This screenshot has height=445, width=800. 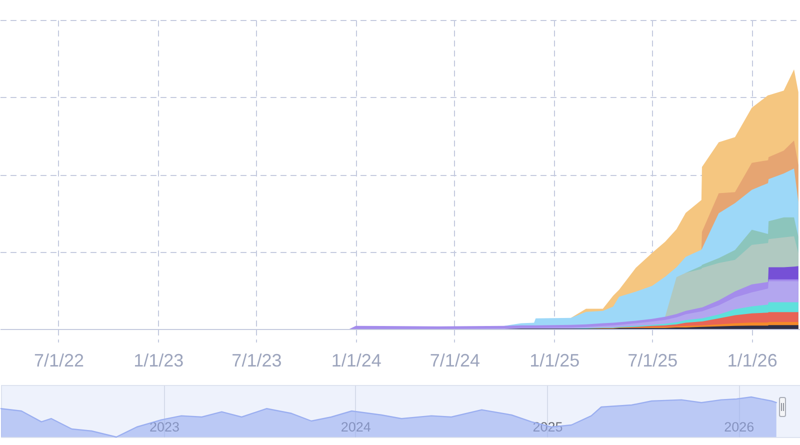 I want to click on x-tick-label: 7/1/22, so click(x=59, y=360).